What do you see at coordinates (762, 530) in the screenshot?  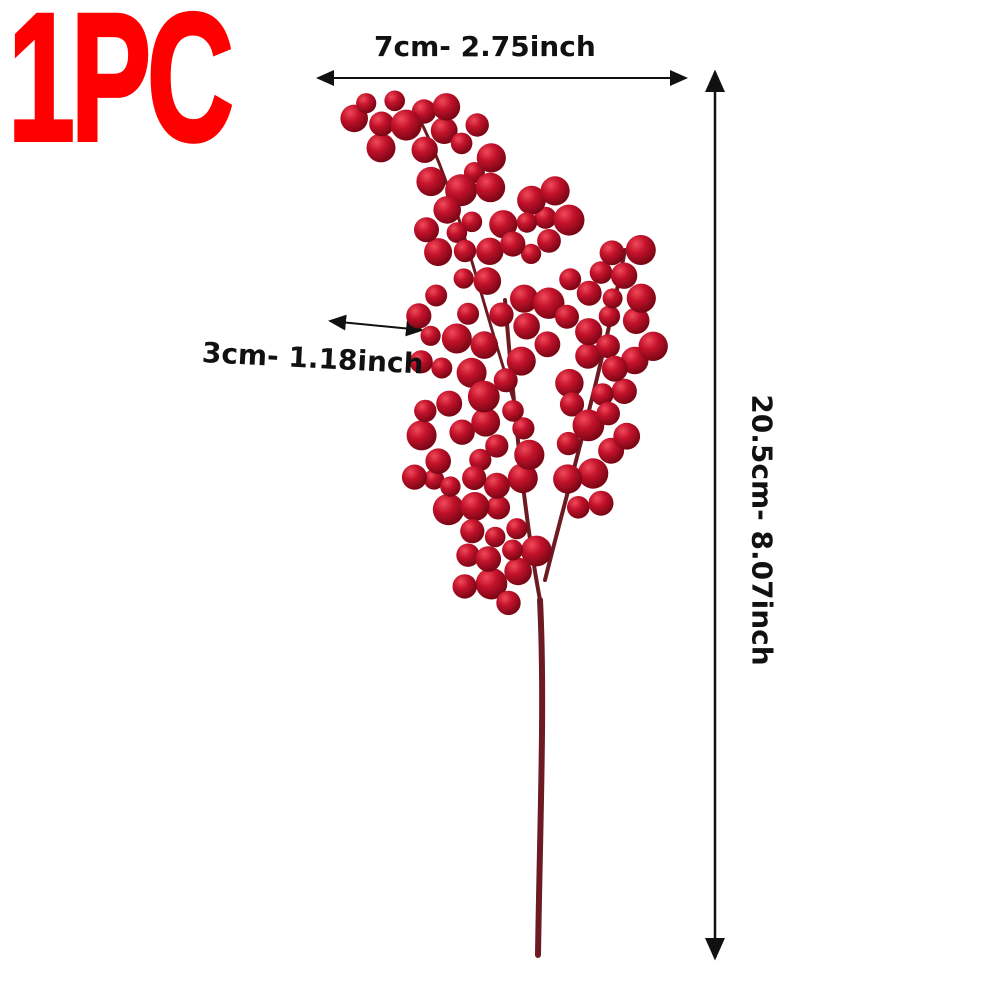 I see `height-label: 20.5cm- 8.07inch` at bounding box center [762, 530].